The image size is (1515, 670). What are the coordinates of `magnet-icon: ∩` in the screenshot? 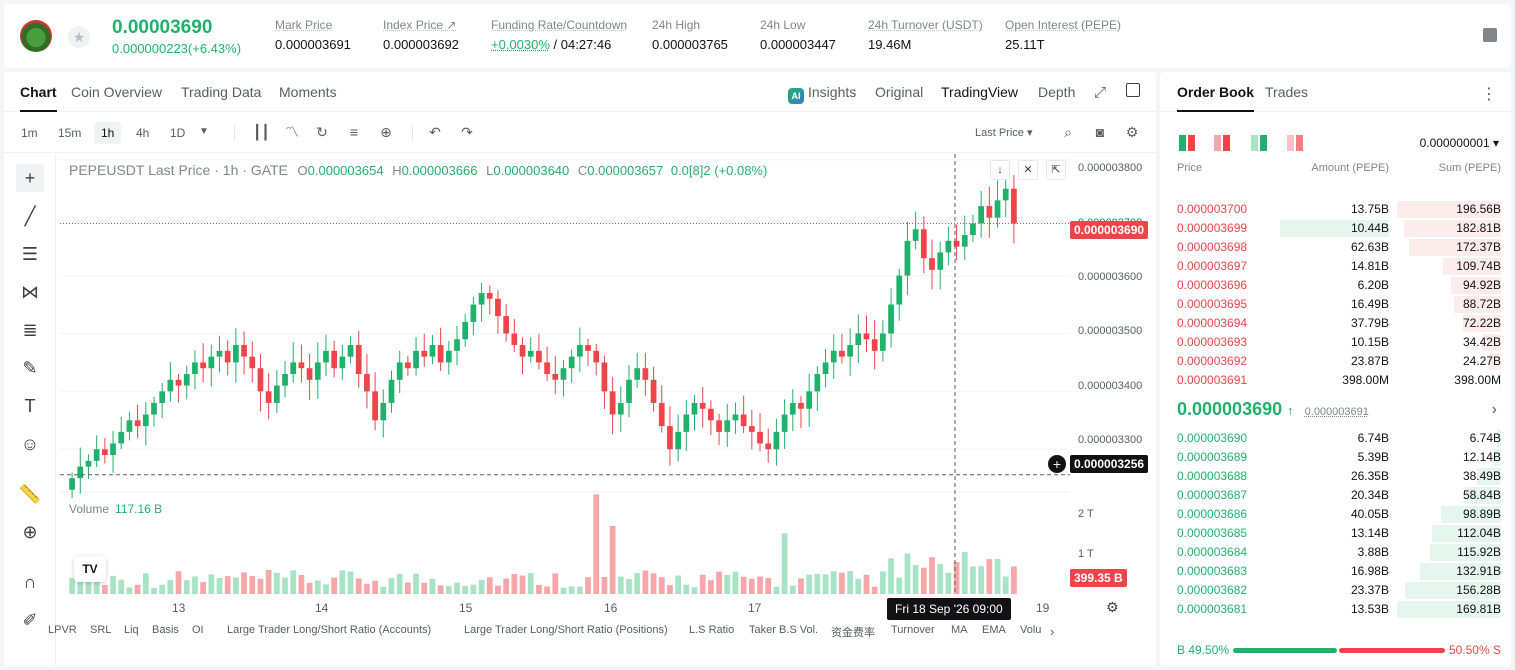 It's located at (30, 582).